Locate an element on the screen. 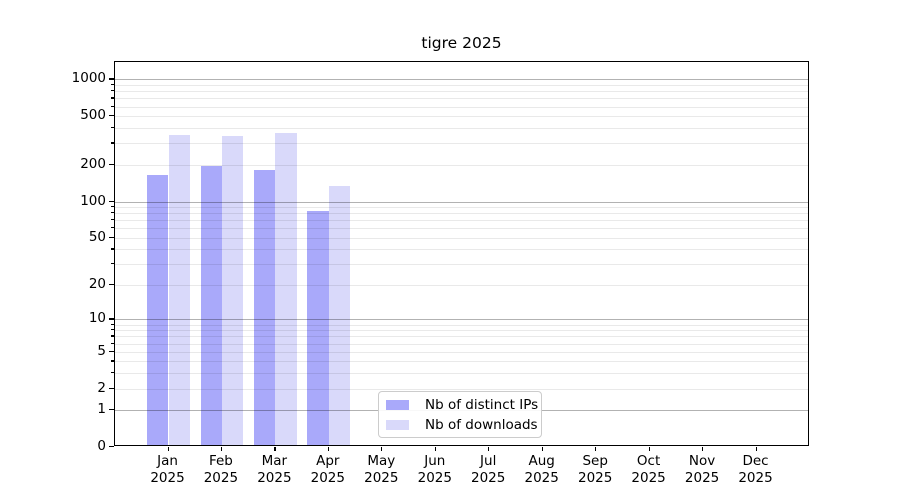 Image resolution: width=900 pixels, height=500 pixels. legend-swatch-downloads is located at coordinates (397, 424).